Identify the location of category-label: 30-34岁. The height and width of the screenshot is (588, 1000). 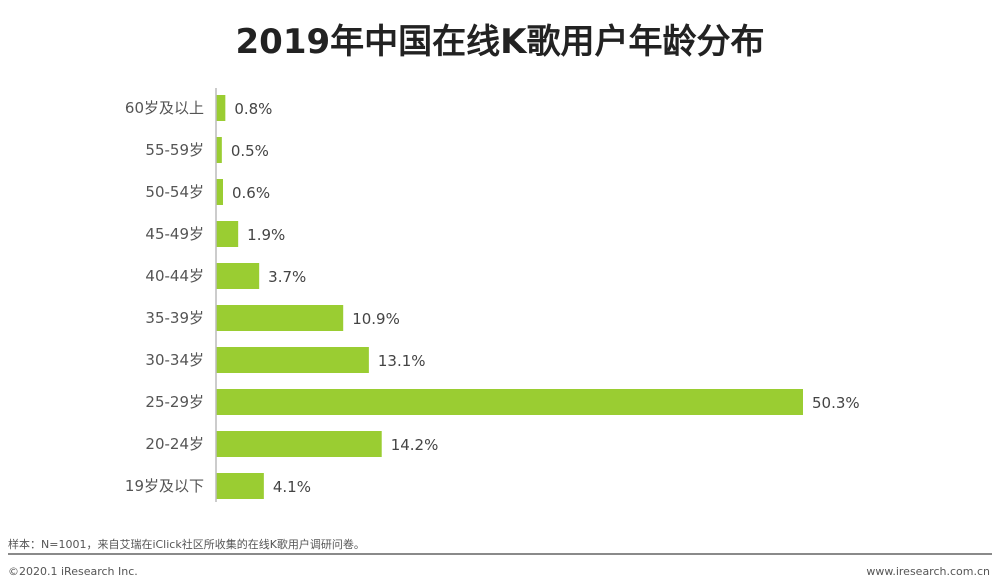
(174, 360).